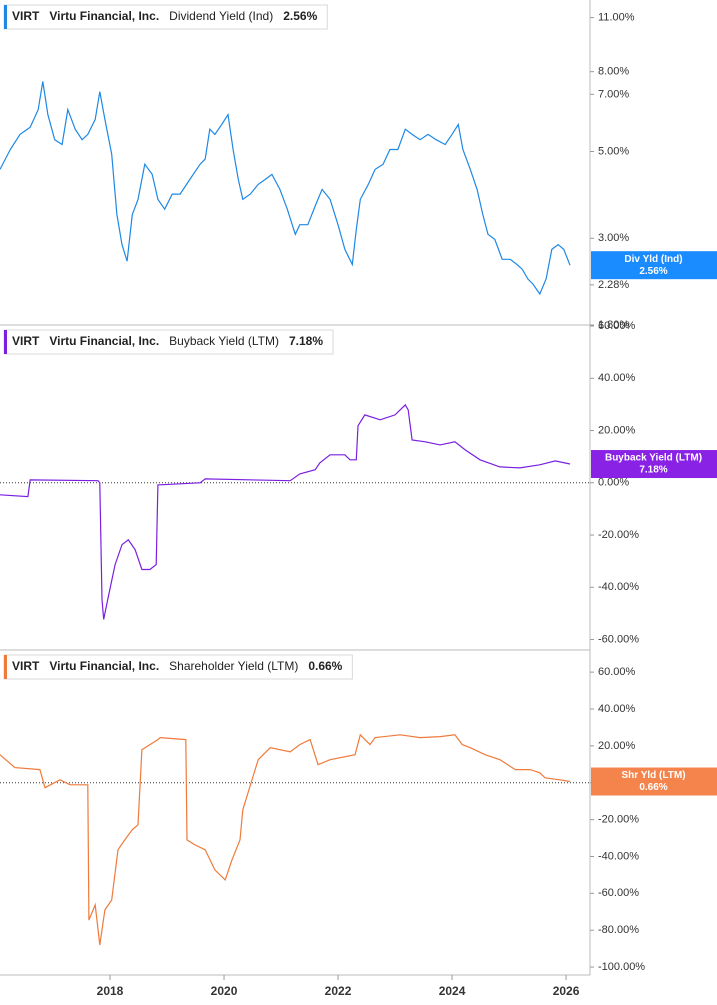 The image size is (717, 1005). Describe the element at coordinates (653, 458) in the screenshot. I see `badge-name: Buyback Yield (LTM)` at that location.